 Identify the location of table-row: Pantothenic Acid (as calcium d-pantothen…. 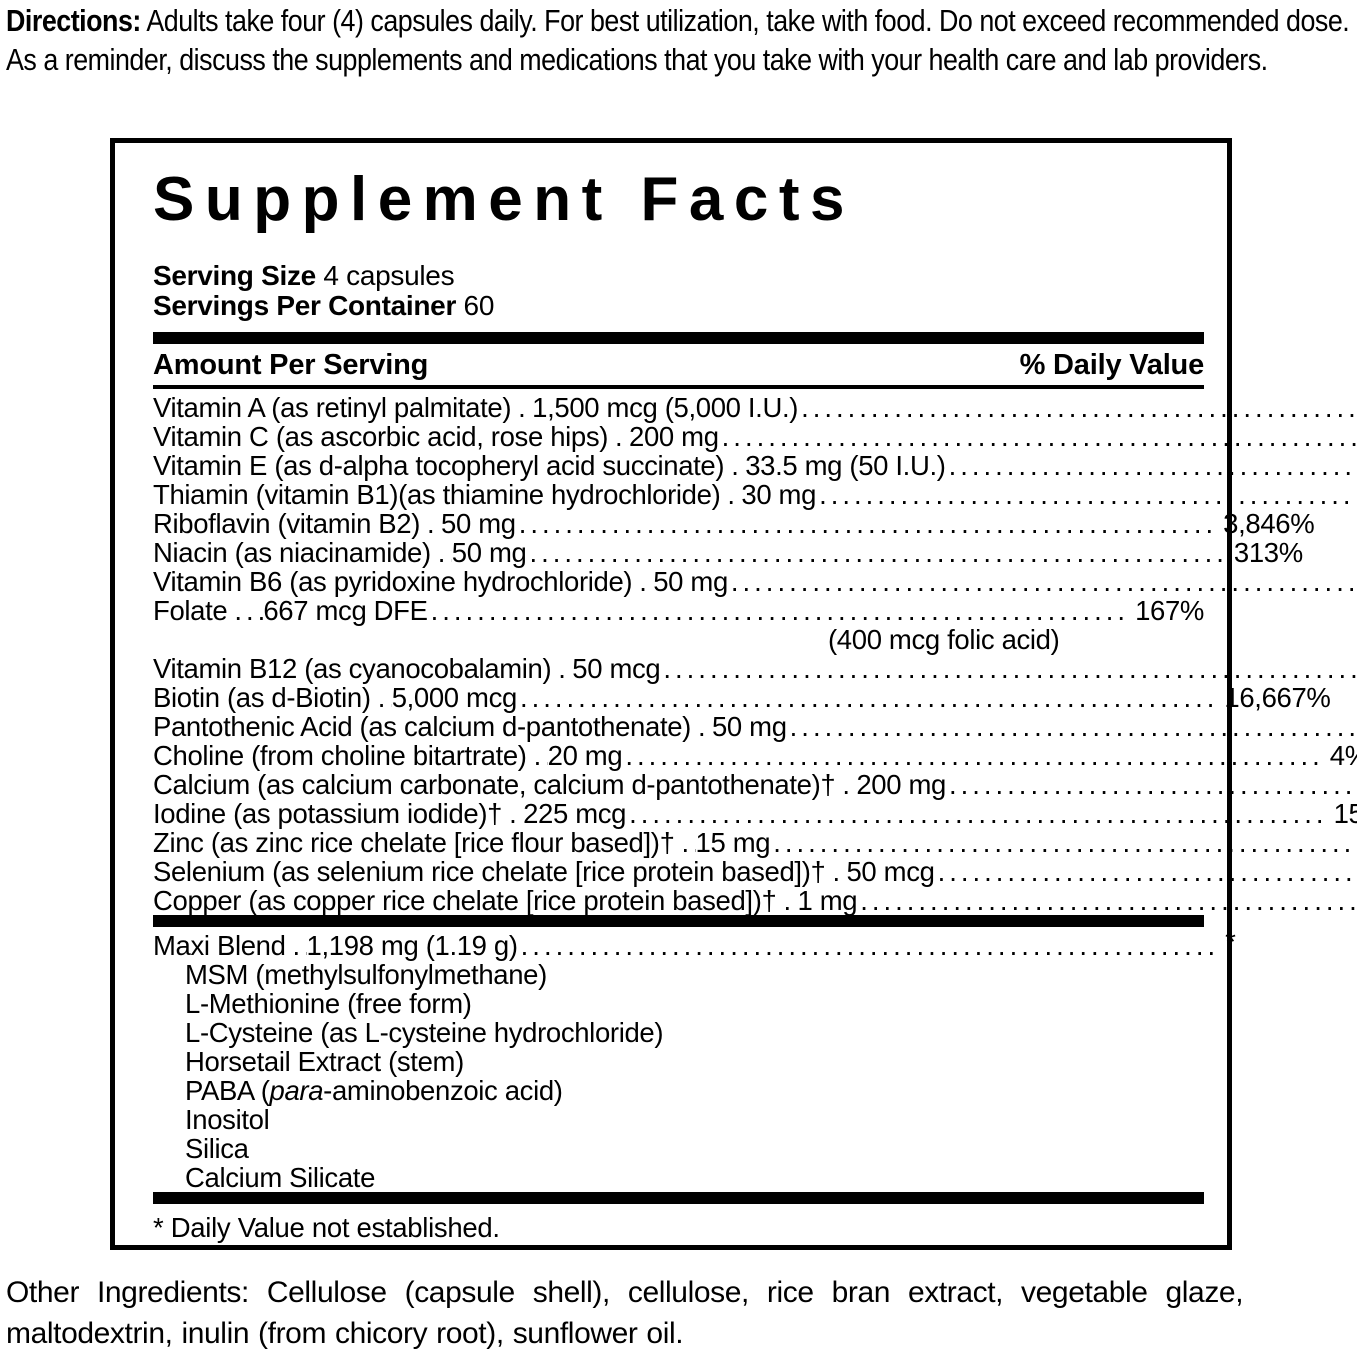
(755, 726).